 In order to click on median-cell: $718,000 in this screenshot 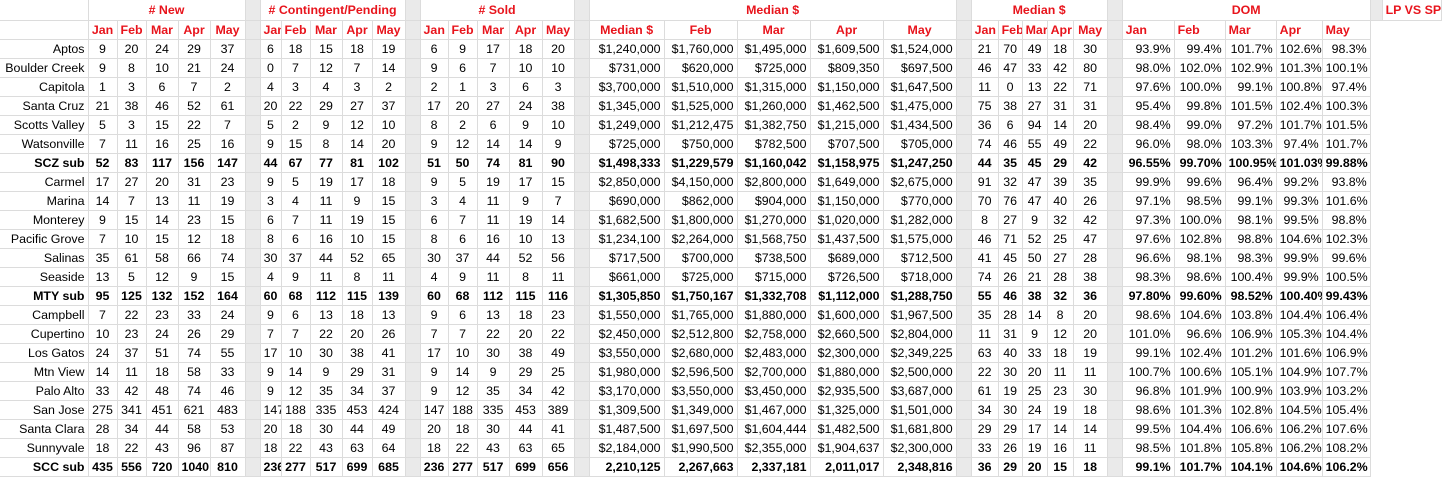, I will do `click(920, 277)`.